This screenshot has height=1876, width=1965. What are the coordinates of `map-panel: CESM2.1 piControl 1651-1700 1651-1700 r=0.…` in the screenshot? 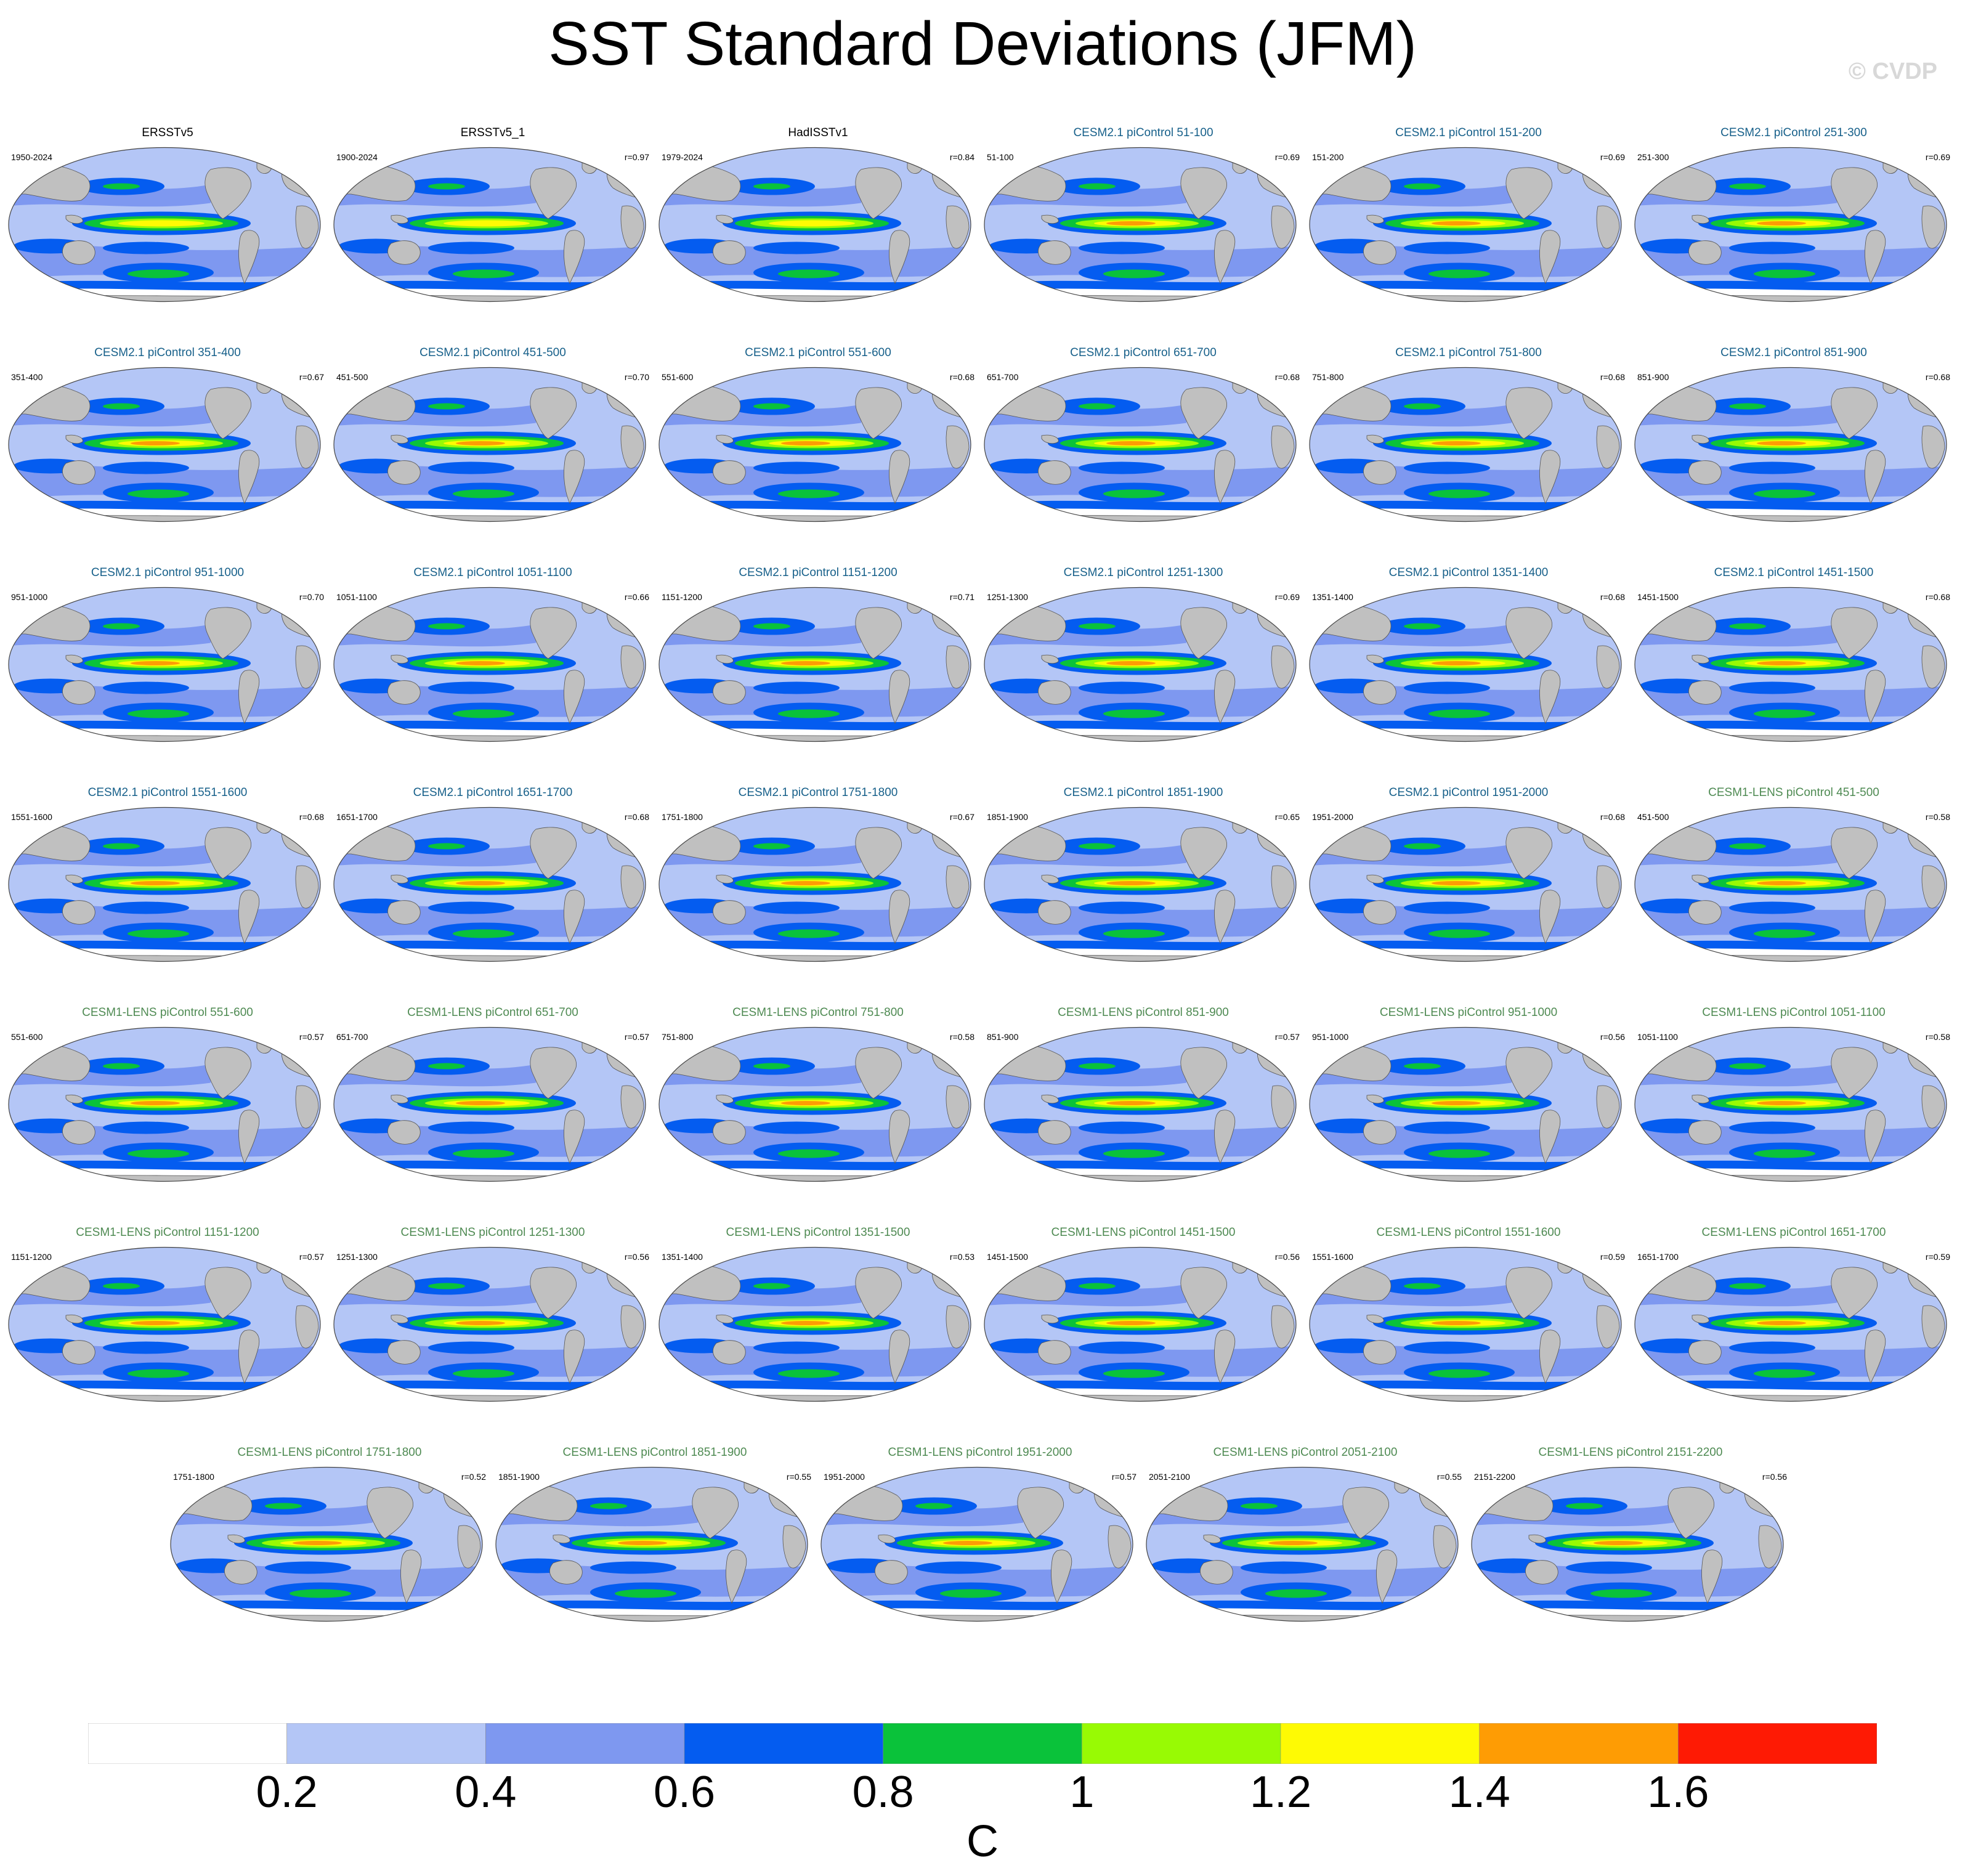 It's located at (493, 892).